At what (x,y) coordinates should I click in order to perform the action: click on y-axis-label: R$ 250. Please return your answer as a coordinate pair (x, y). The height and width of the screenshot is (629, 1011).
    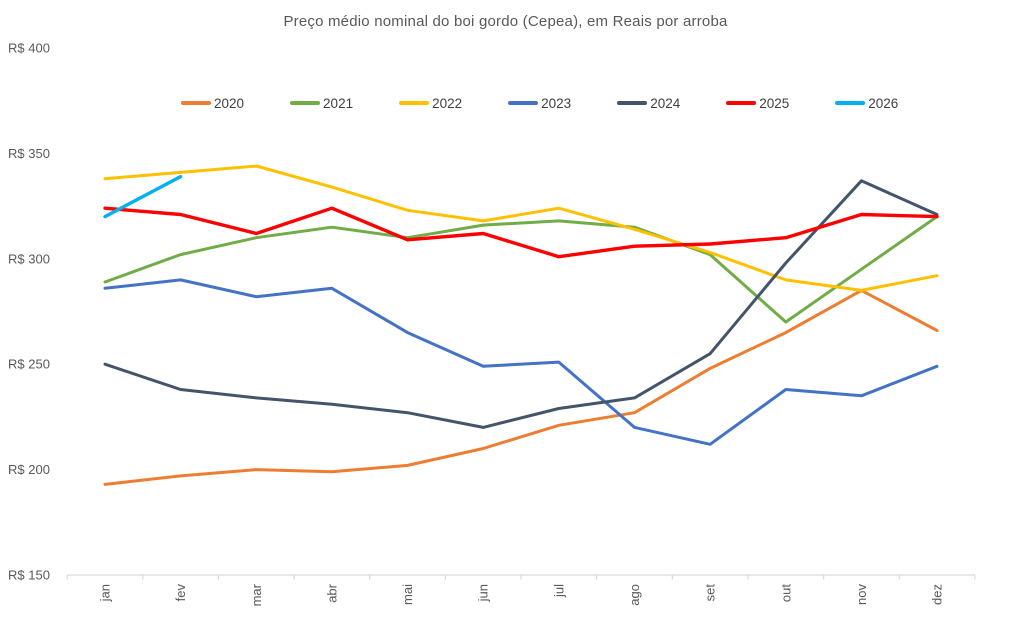
    Looking at the image, I should click on (29, 364).